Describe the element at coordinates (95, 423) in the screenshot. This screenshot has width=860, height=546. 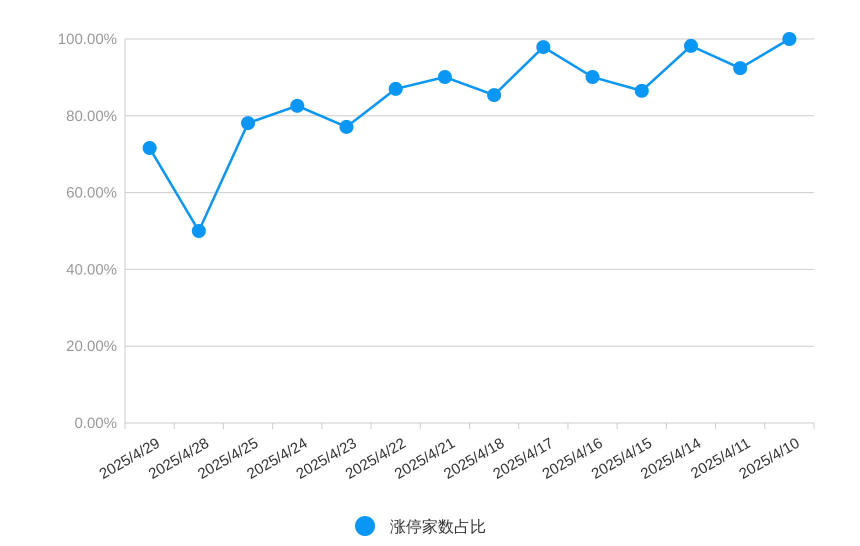
I see `y-tick-label: 0.00%` at that location.